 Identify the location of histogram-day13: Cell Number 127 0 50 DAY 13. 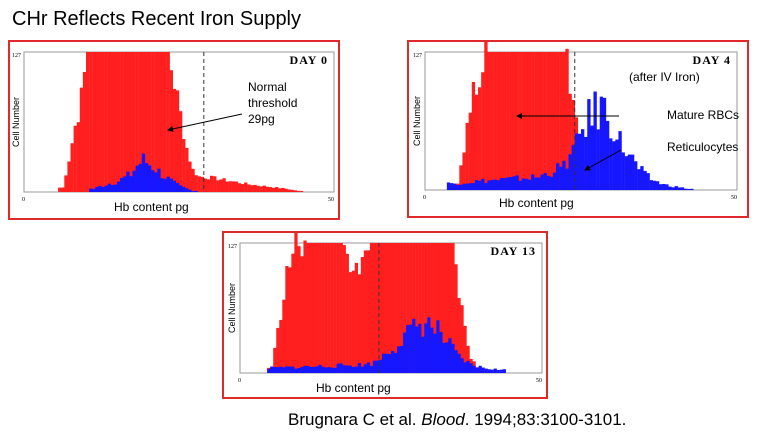
(385, 308).